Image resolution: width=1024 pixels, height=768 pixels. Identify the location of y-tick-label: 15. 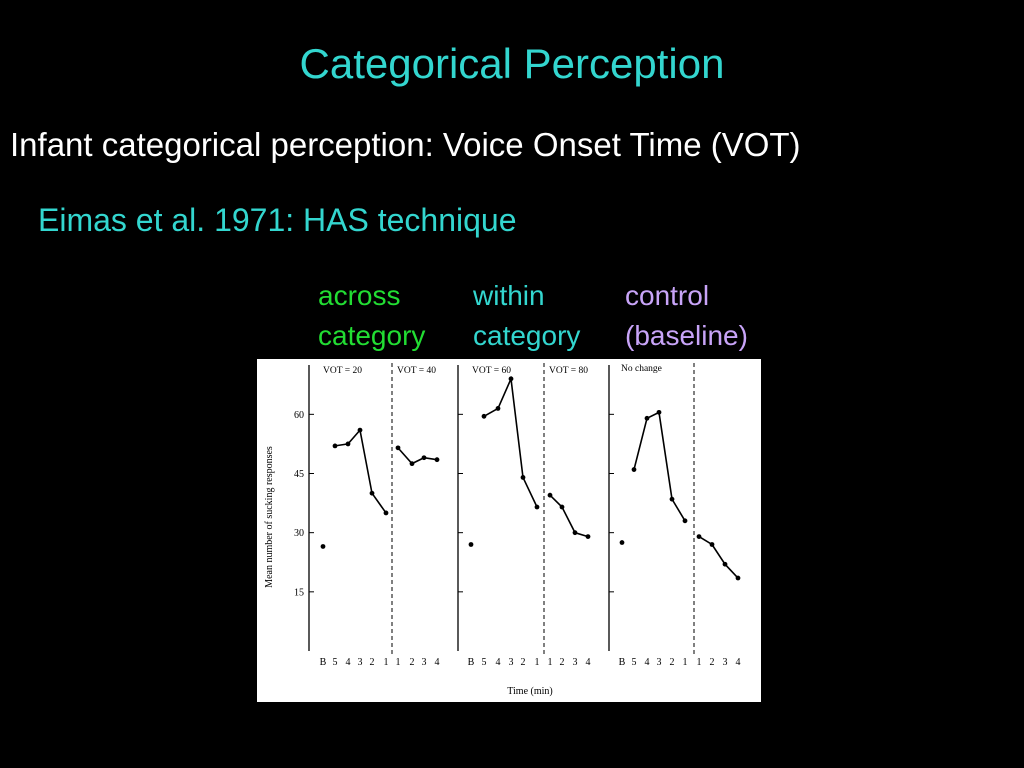
(299, 592).